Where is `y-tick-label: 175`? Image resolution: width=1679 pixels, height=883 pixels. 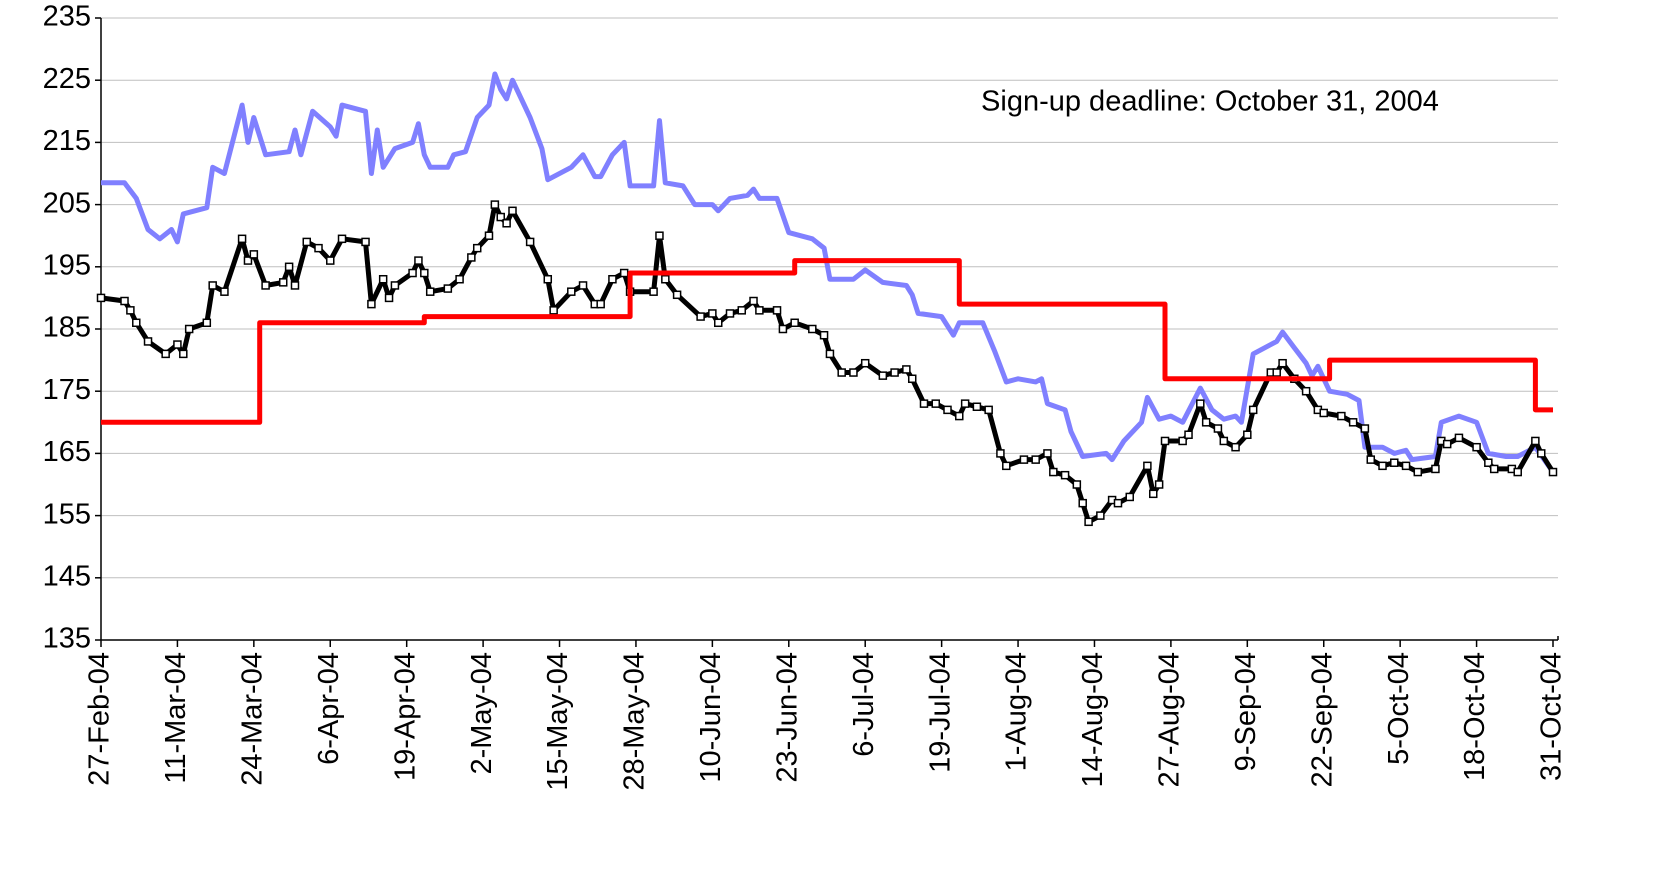 y-tick-label: 175 is located at coordinates (67, 390).